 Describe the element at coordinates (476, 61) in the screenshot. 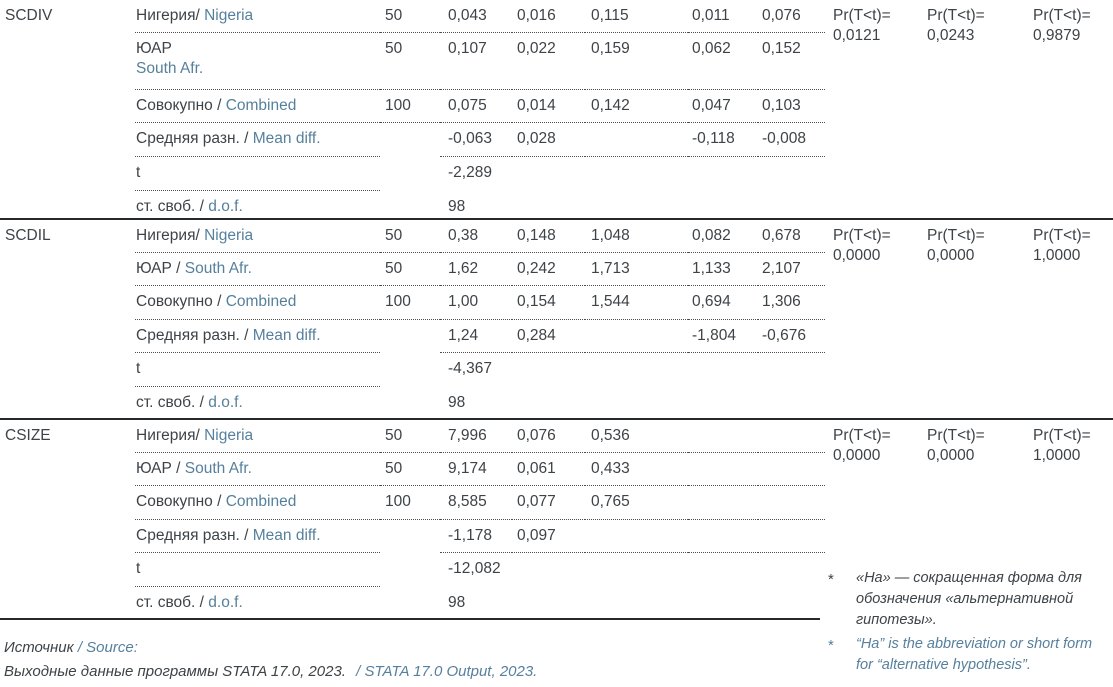

I see `mean-cell: 0,107` at that location.